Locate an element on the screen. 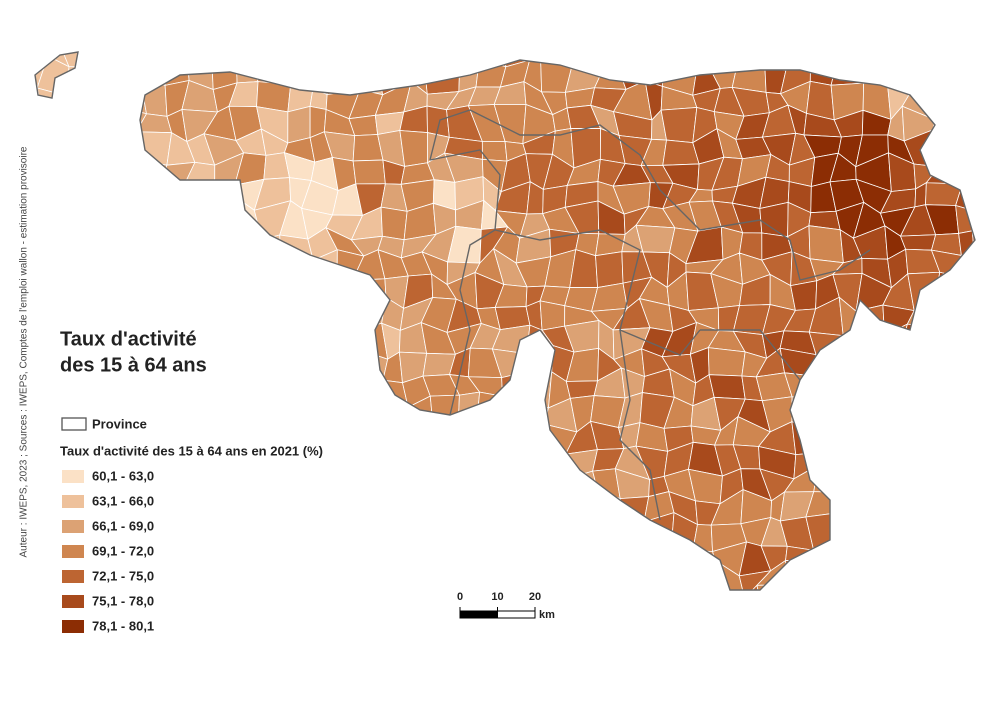 The width and height of the screenshot is (1000, 707). scale-segment is located at coordinates (516, 614).